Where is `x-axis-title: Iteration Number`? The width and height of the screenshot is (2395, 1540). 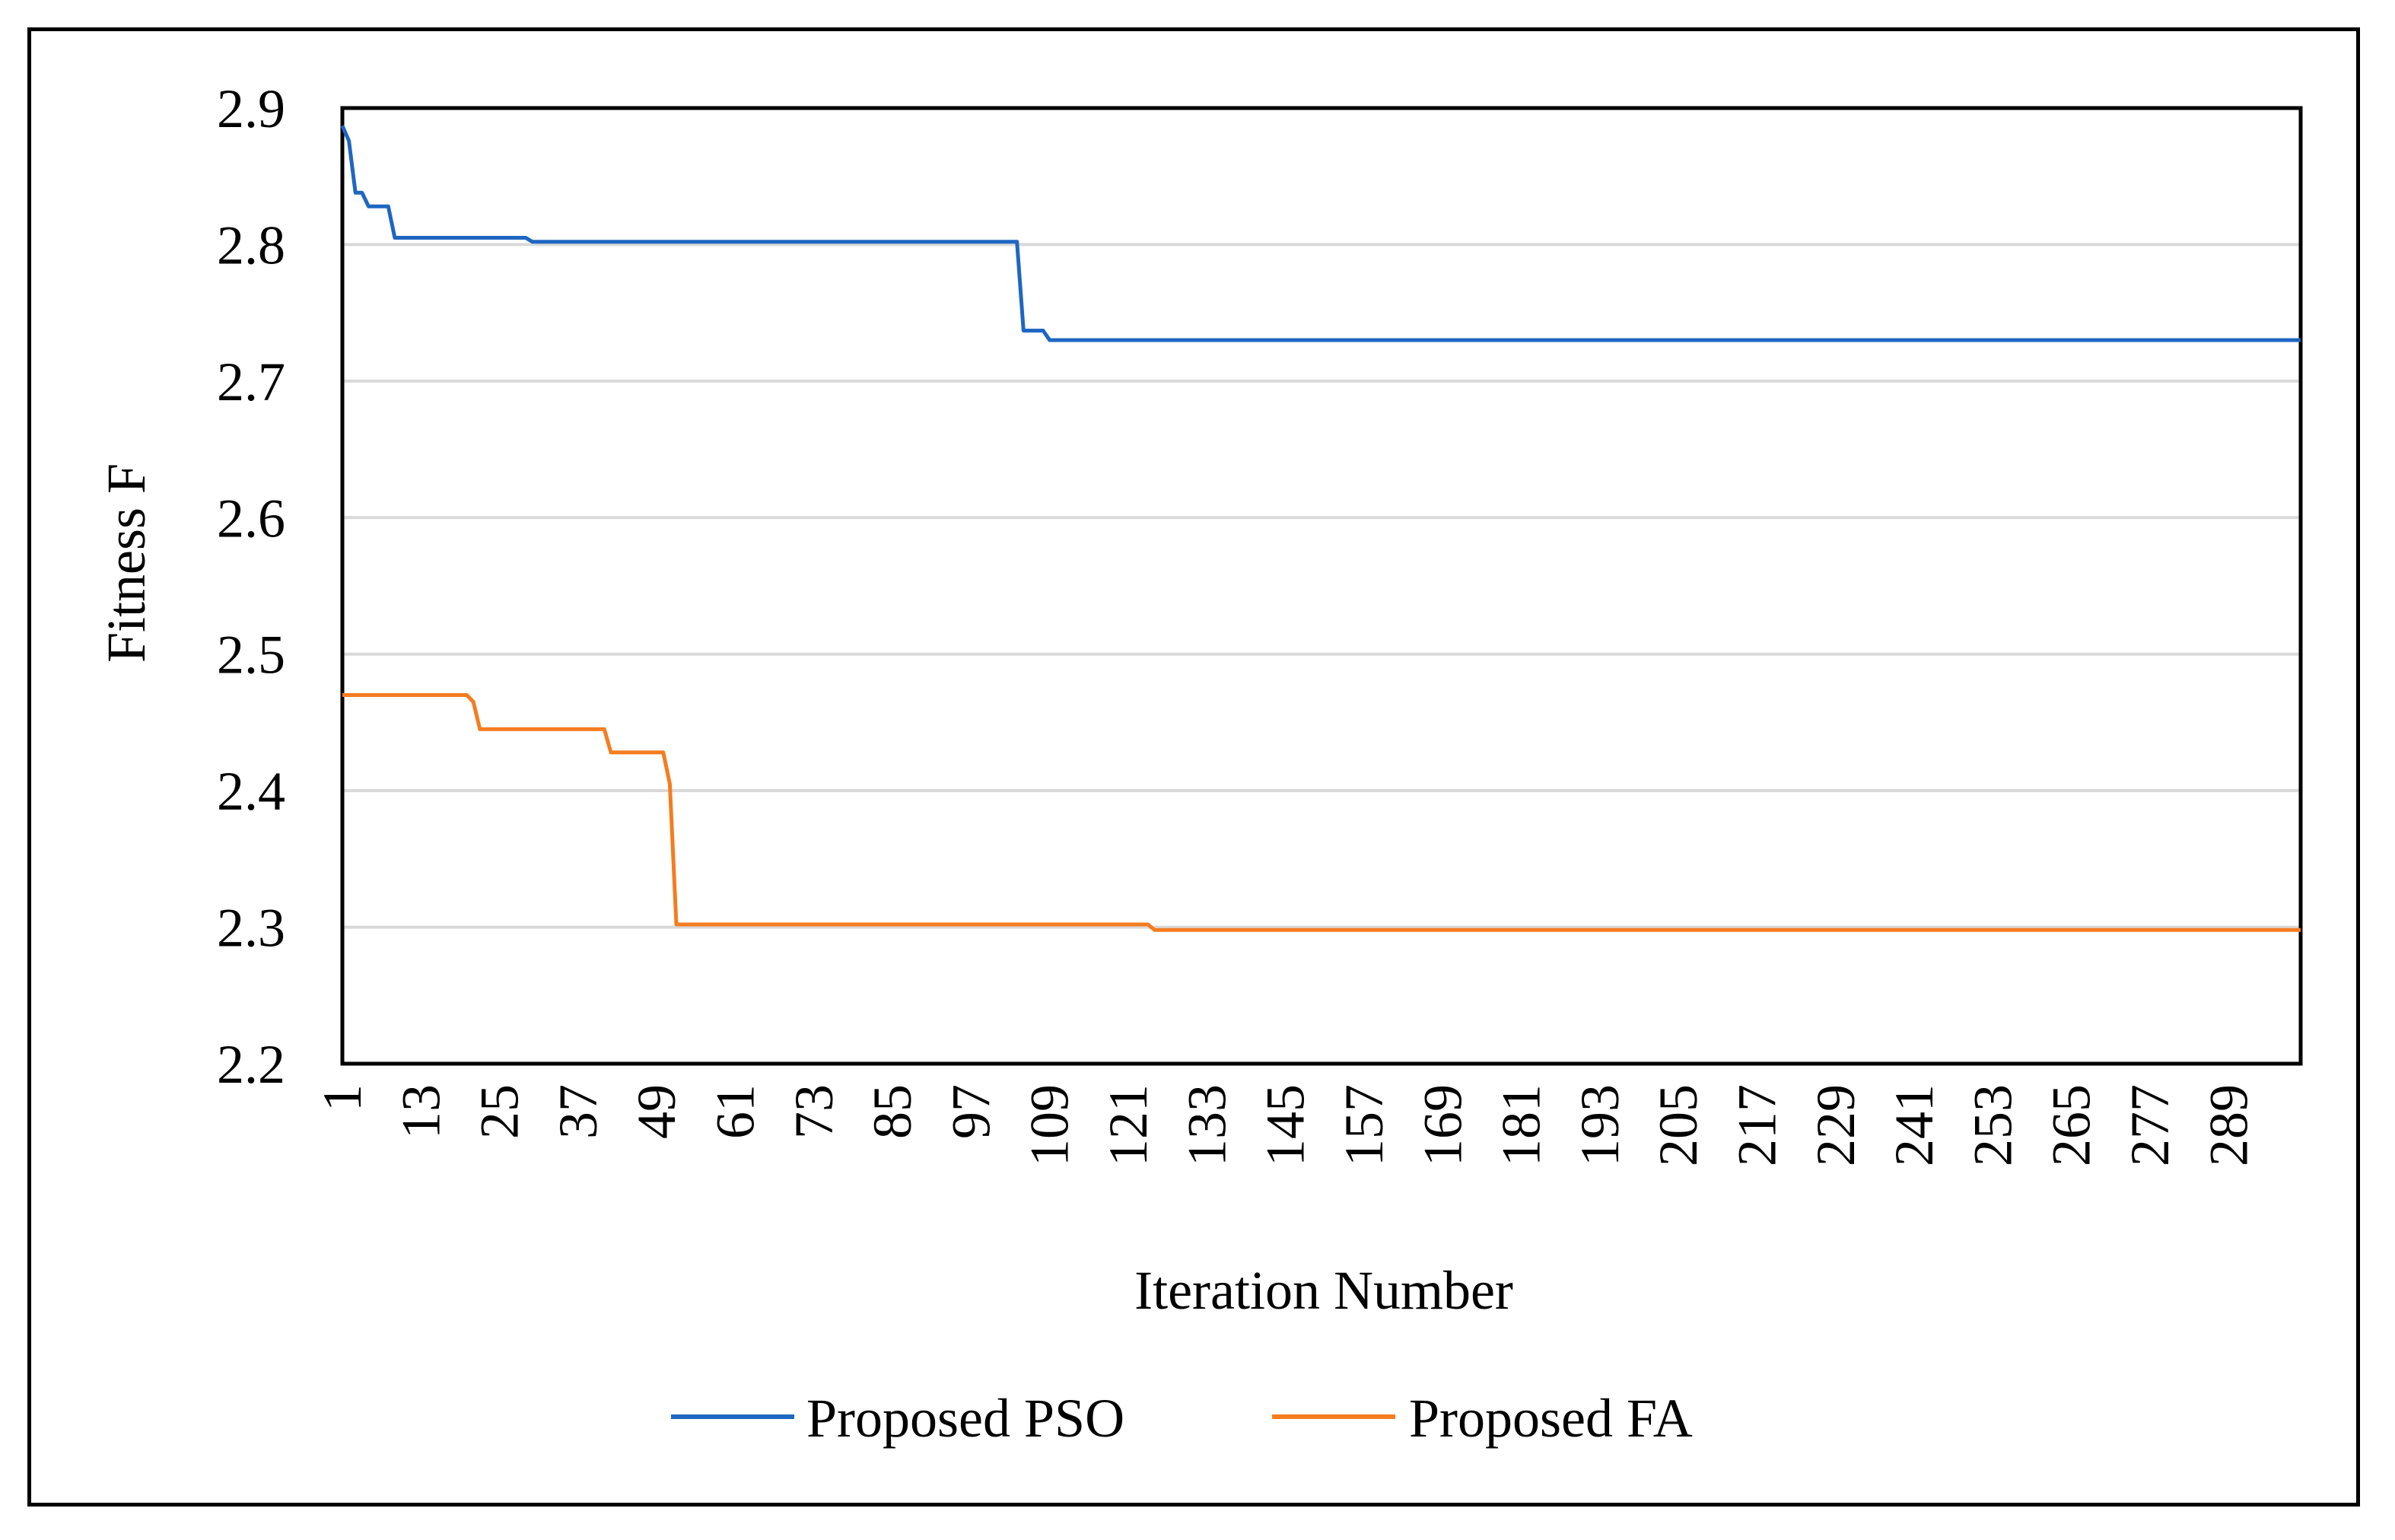 x-axis-title: Iteration Number is located at coordinates (1323, 1290).